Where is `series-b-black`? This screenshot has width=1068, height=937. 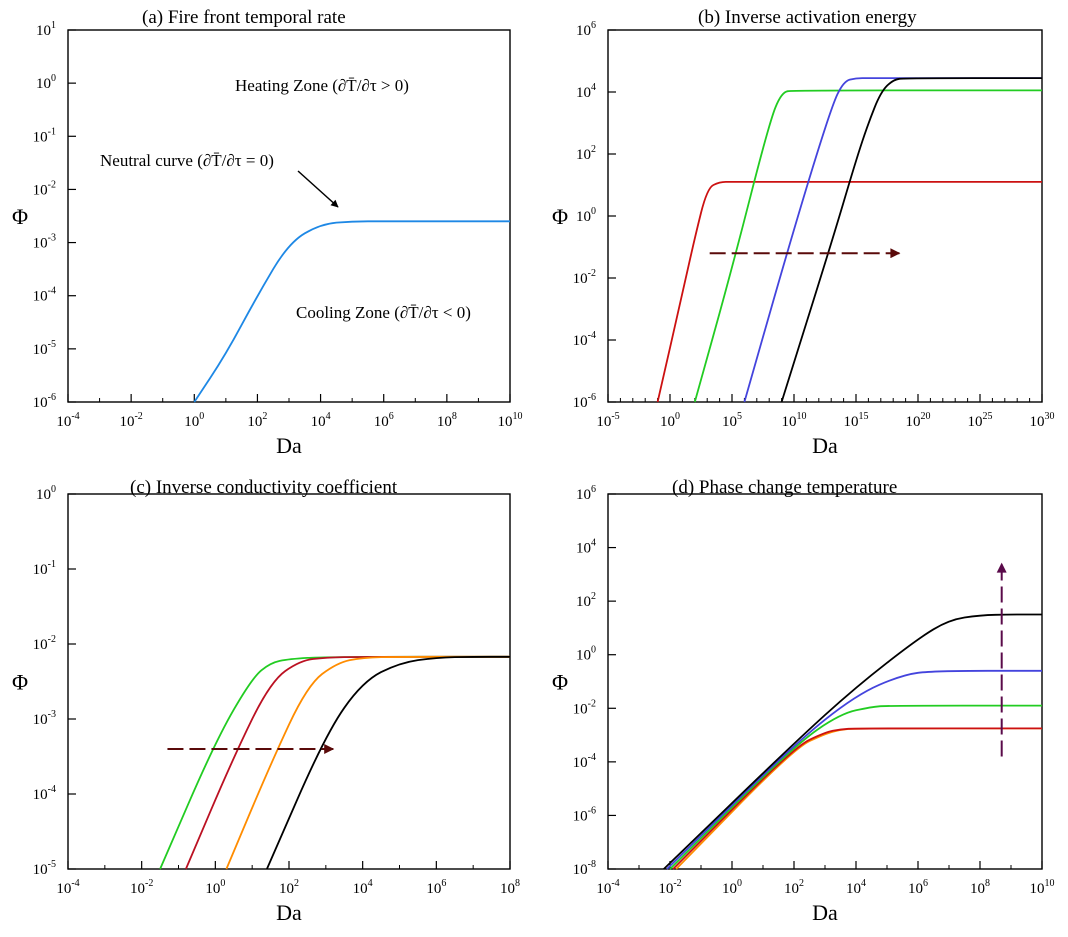
series-b-black is located at coordinates (911, 240).